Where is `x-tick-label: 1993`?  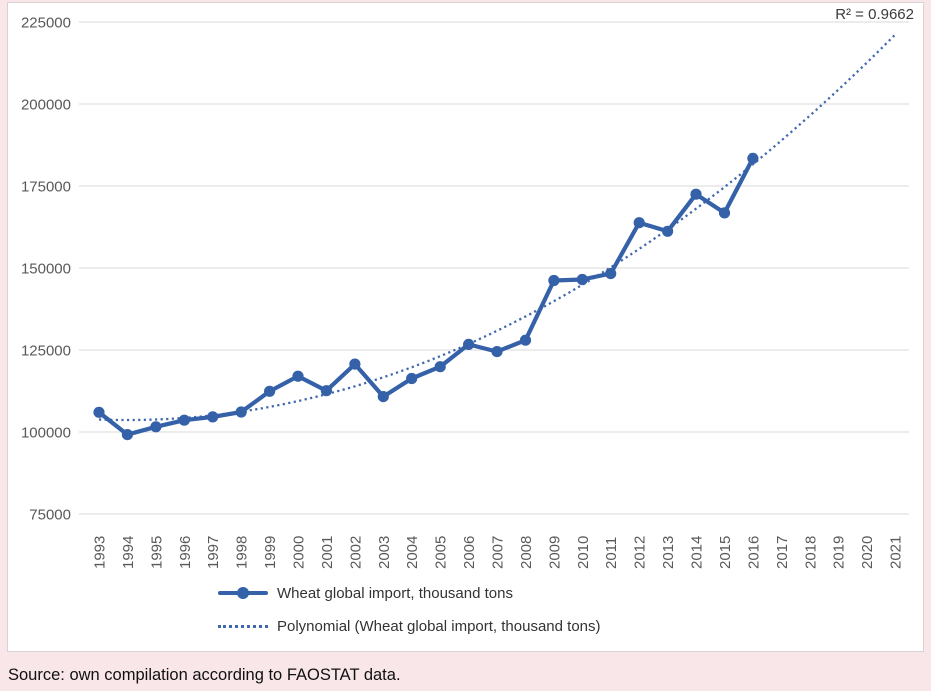
x-tick-label: 1993 is located at coordinates (100, 552).